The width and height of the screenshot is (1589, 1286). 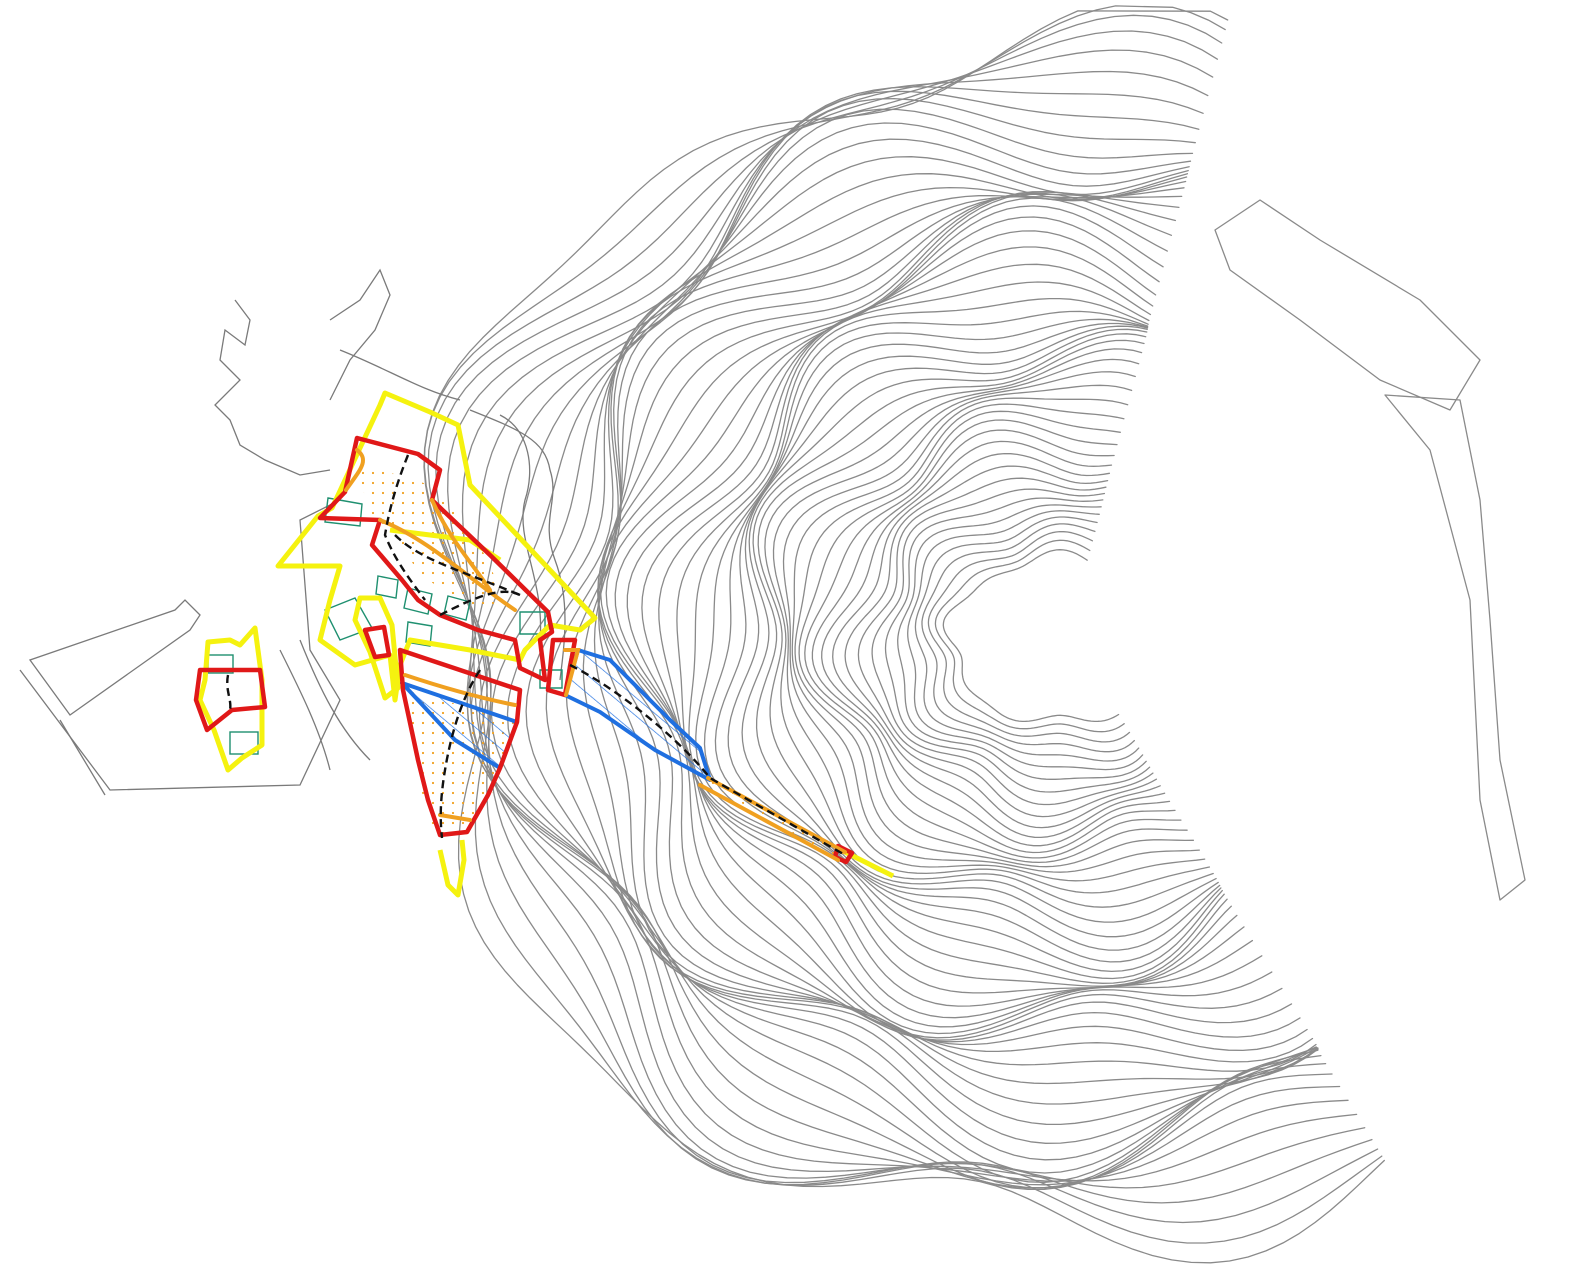 I want to click on centerlines, so click(x=536, y=655).